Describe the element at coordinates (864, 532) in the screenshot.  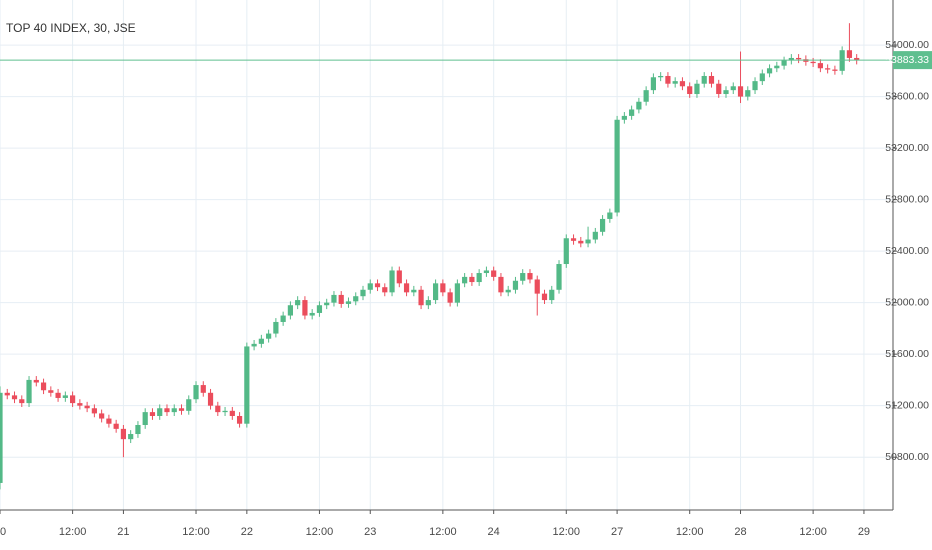
I see `x-tick-label: 29` at that location.